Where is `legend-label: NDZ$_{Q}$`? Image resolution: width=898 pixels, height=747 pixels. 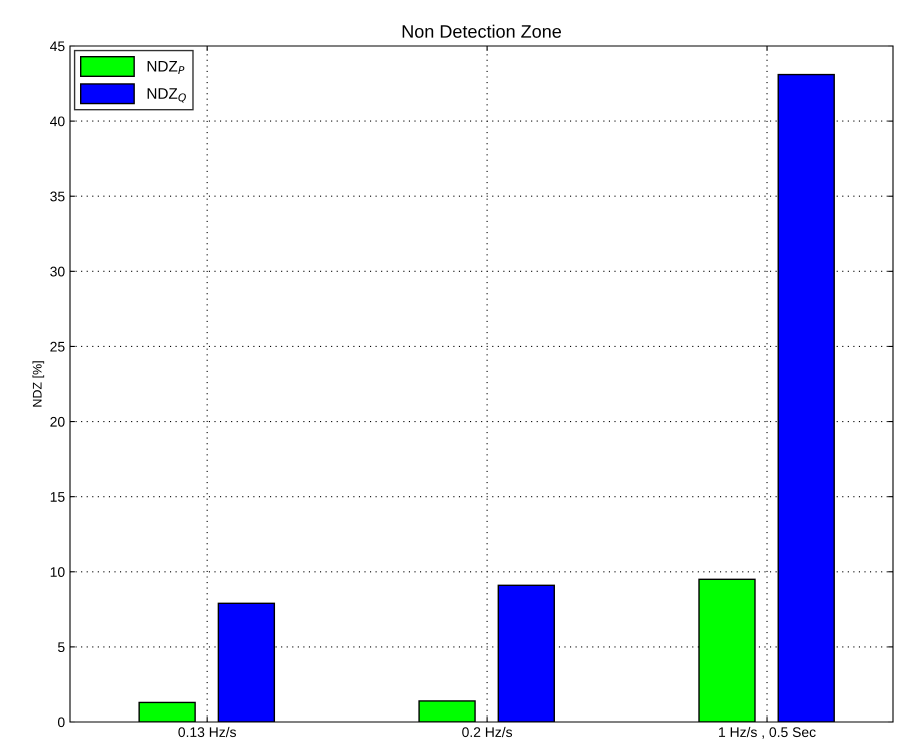
legend-label: NDZ$_{Q}$ is located at coordinates (167, 95).